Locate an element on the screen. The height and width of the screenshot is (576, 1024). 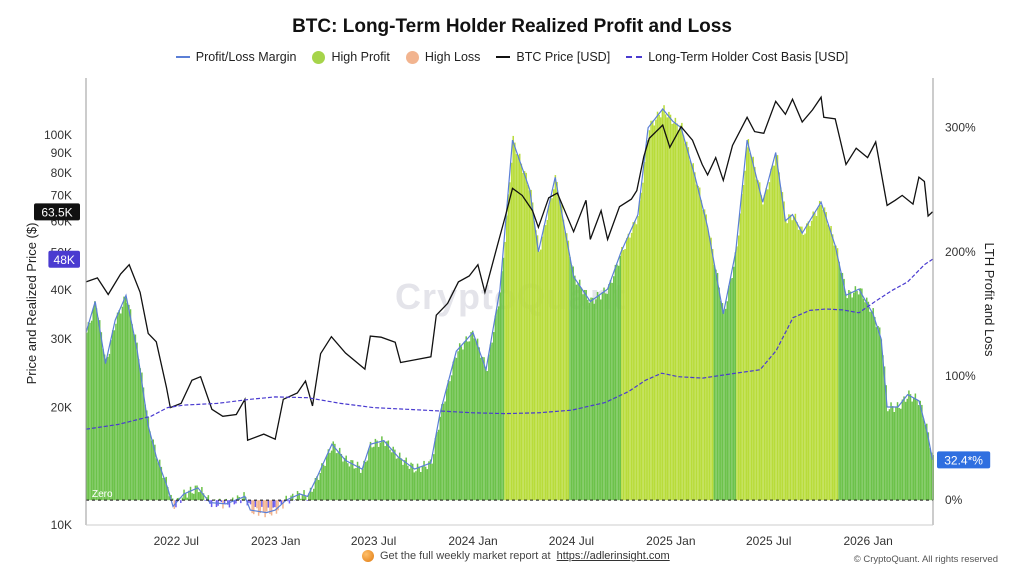
copyright: © CryptoQuant. All rights reserved is located at coordinates (925, 559).